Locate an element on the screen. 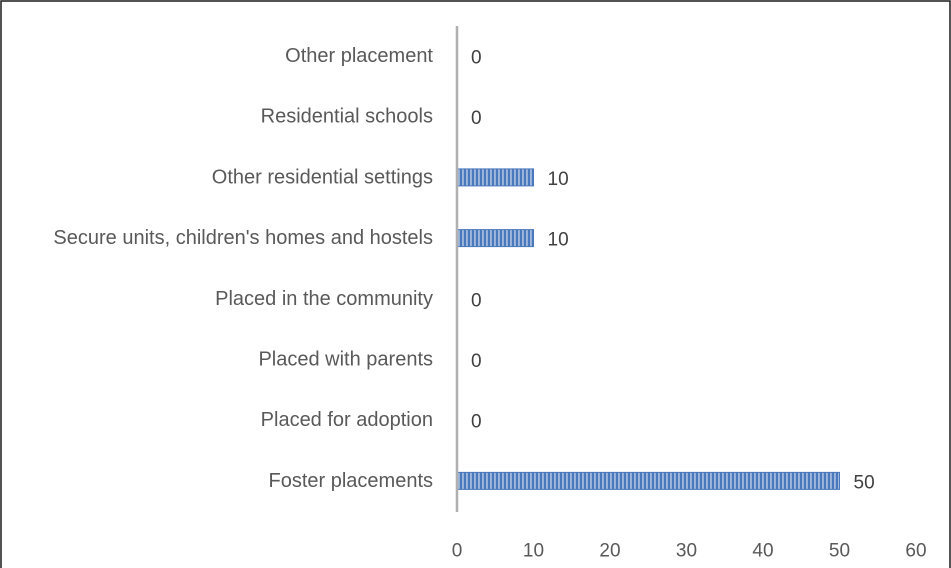 This screenshot has height=568, width=951. category-label: Placed with parents is located at coordinates (345, 360).